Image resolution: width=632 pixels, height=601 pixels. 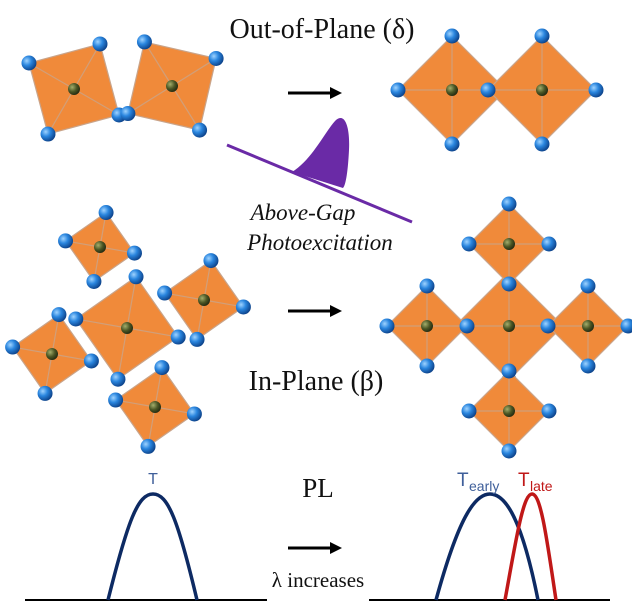 What do you see at coordinates (487, 546) in the screenshot?
I see `pl-curve-t-early` at bounding box center [487, 546].